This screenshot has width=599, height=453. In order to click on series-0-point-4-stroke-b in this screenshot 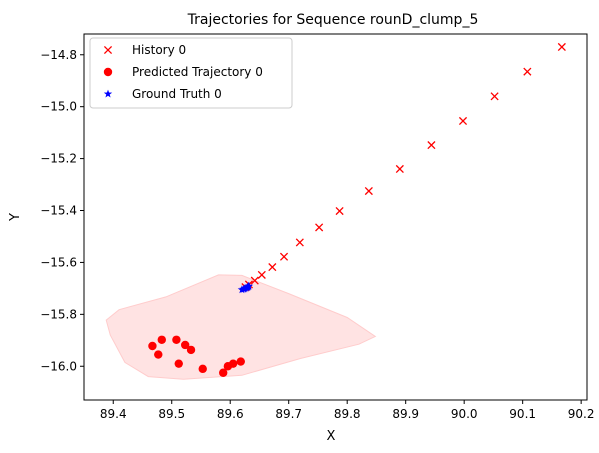, I will do `click(431, 145)`.